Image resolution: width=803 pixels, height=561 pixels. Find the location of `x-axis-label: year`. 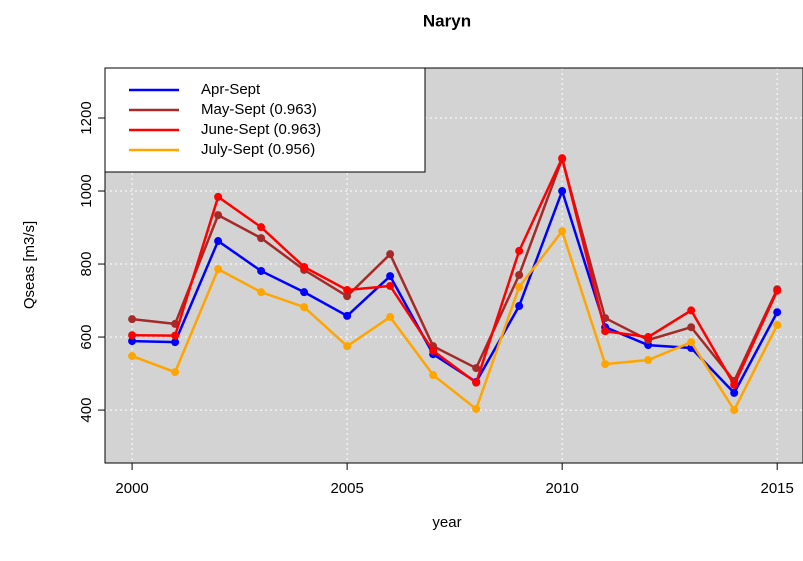

x-axis-label: year is located at coordinates (446, 522).